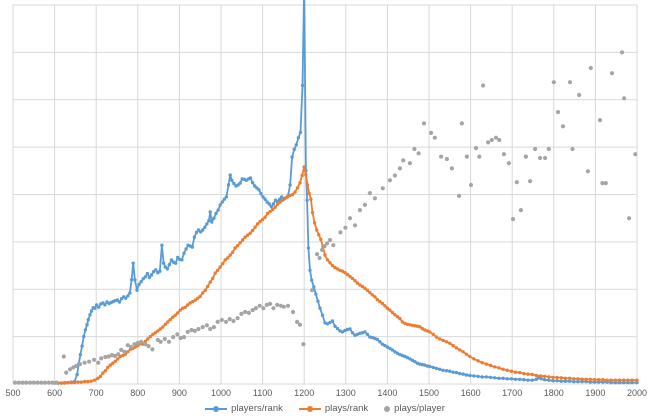  Describe the element at coordinates (216, 409) in the screenshot. I see `blue-line-marker-icon` at that location.